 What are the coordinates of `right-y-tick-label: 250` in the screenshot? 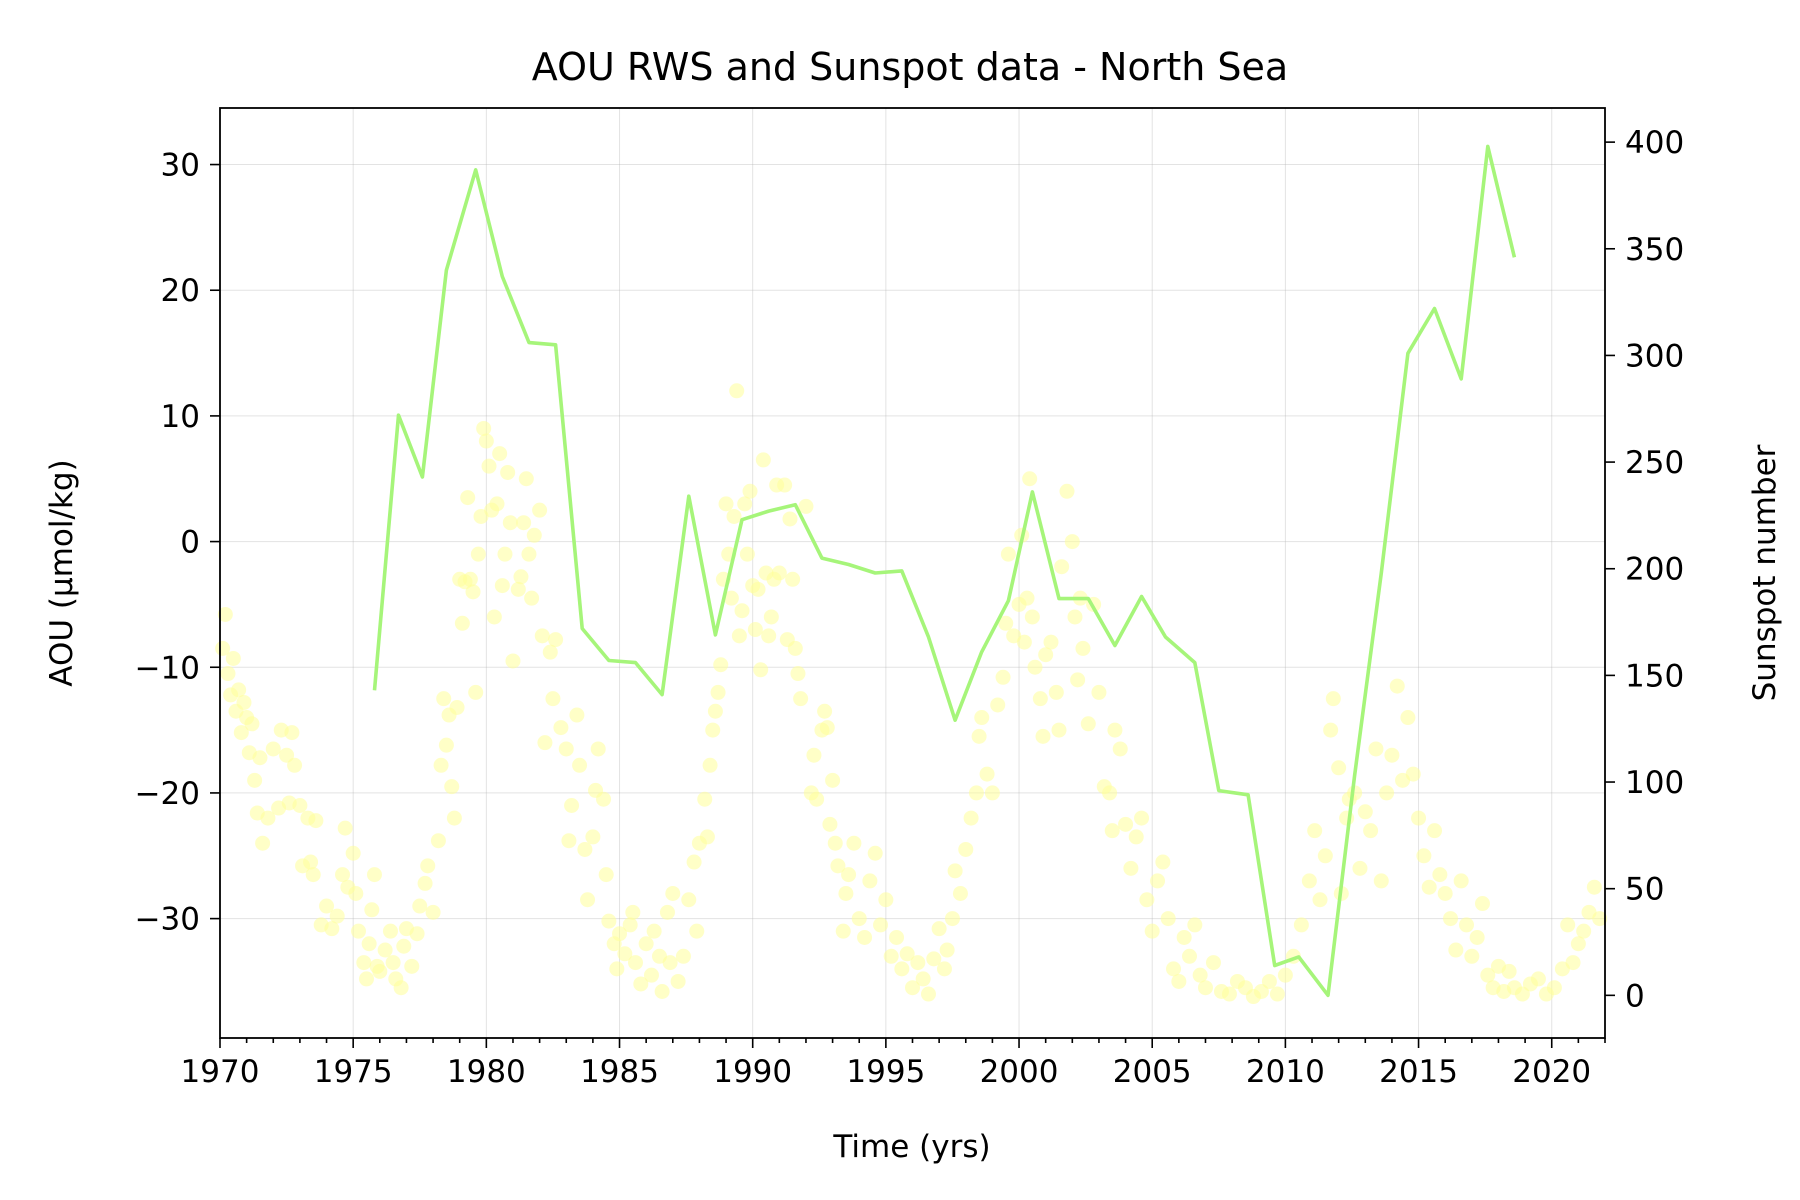 It's located at (1654, 463).